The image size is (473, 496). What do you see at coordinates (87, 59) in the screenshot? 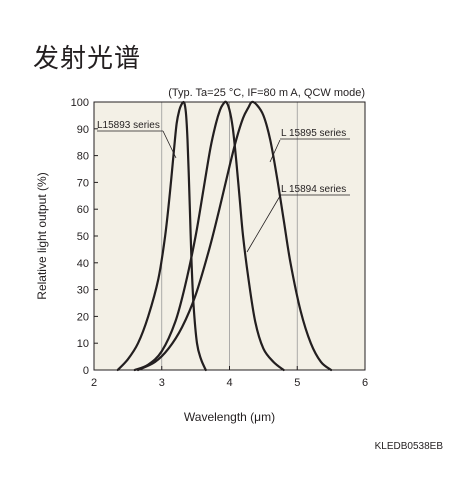
I see `page-title: 发射光谱` at bounding box center [87, 59].